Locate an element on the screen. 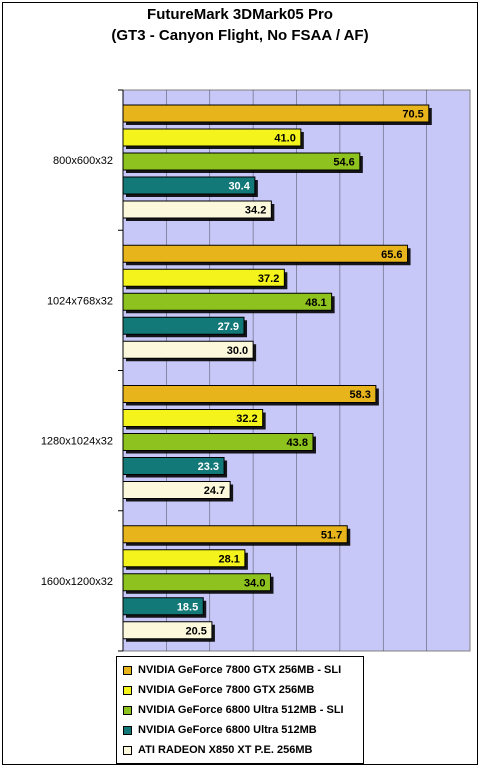 This screenshot has height=767, width=480. legend-item: NVIDIA GeForce 6800 Ultra 512MB is located at coordinates (220, 730).